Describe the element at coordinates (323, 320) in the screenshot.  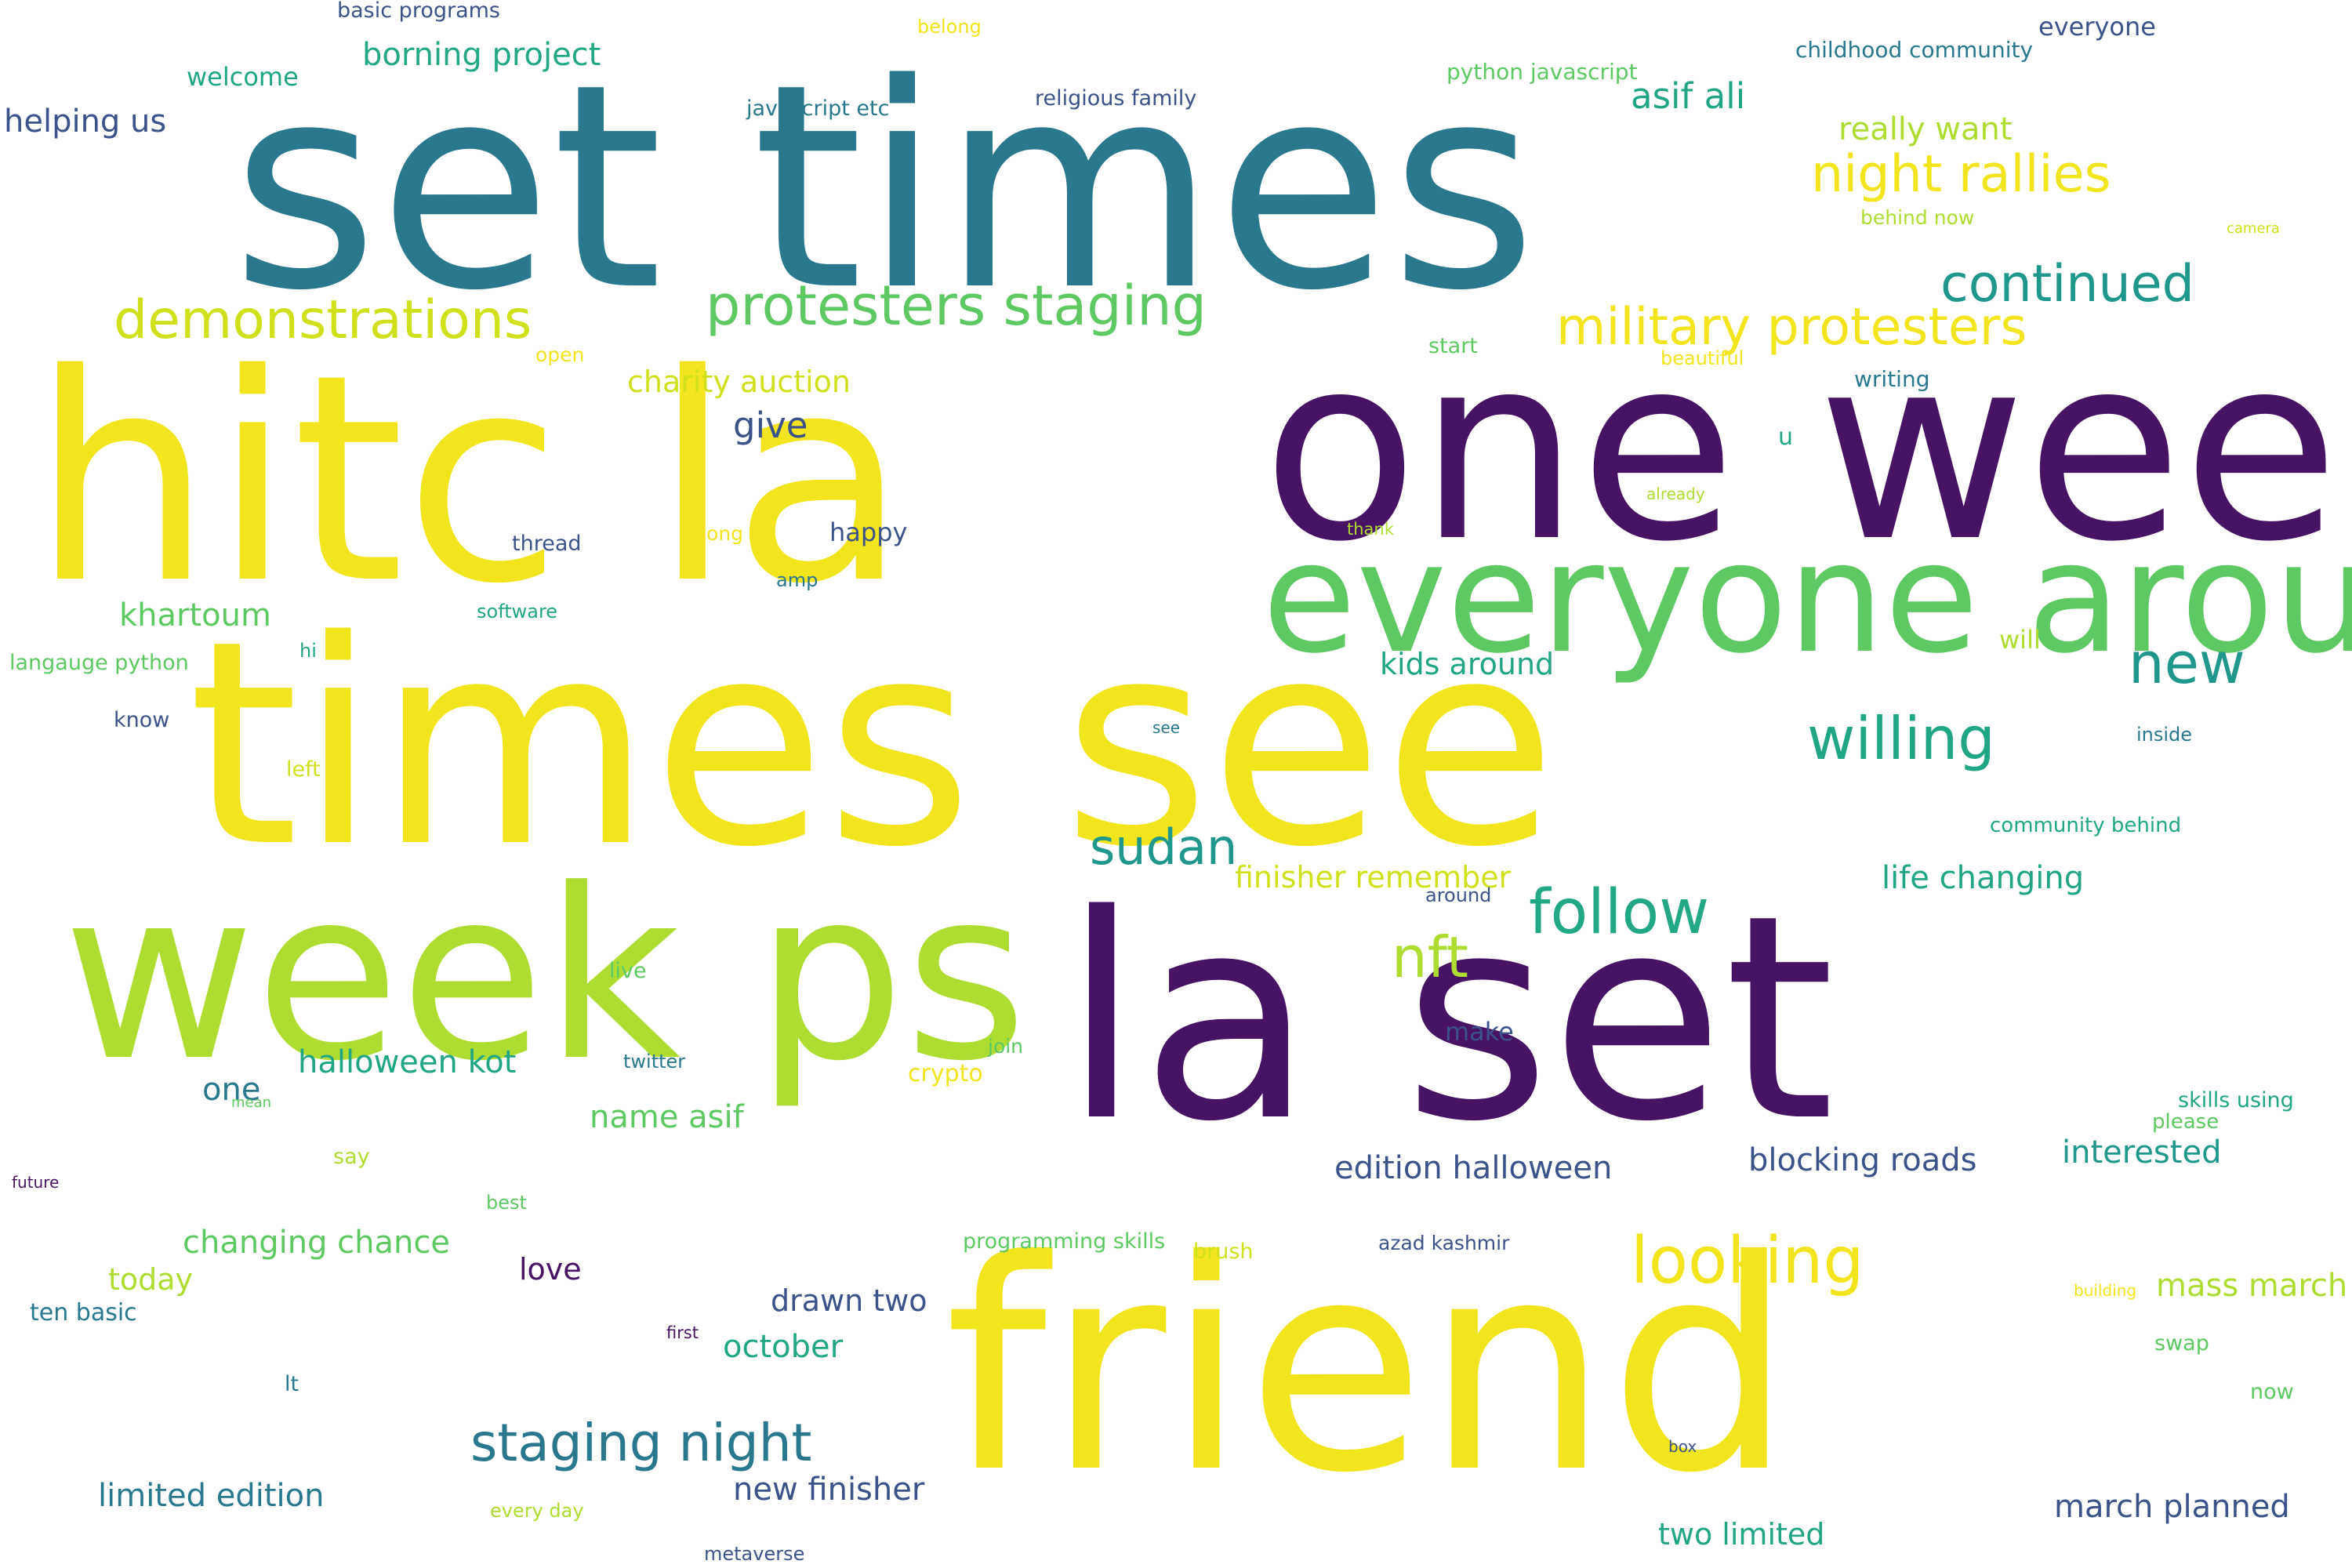
I see `word-demonstrations: demonstrations` at that location.